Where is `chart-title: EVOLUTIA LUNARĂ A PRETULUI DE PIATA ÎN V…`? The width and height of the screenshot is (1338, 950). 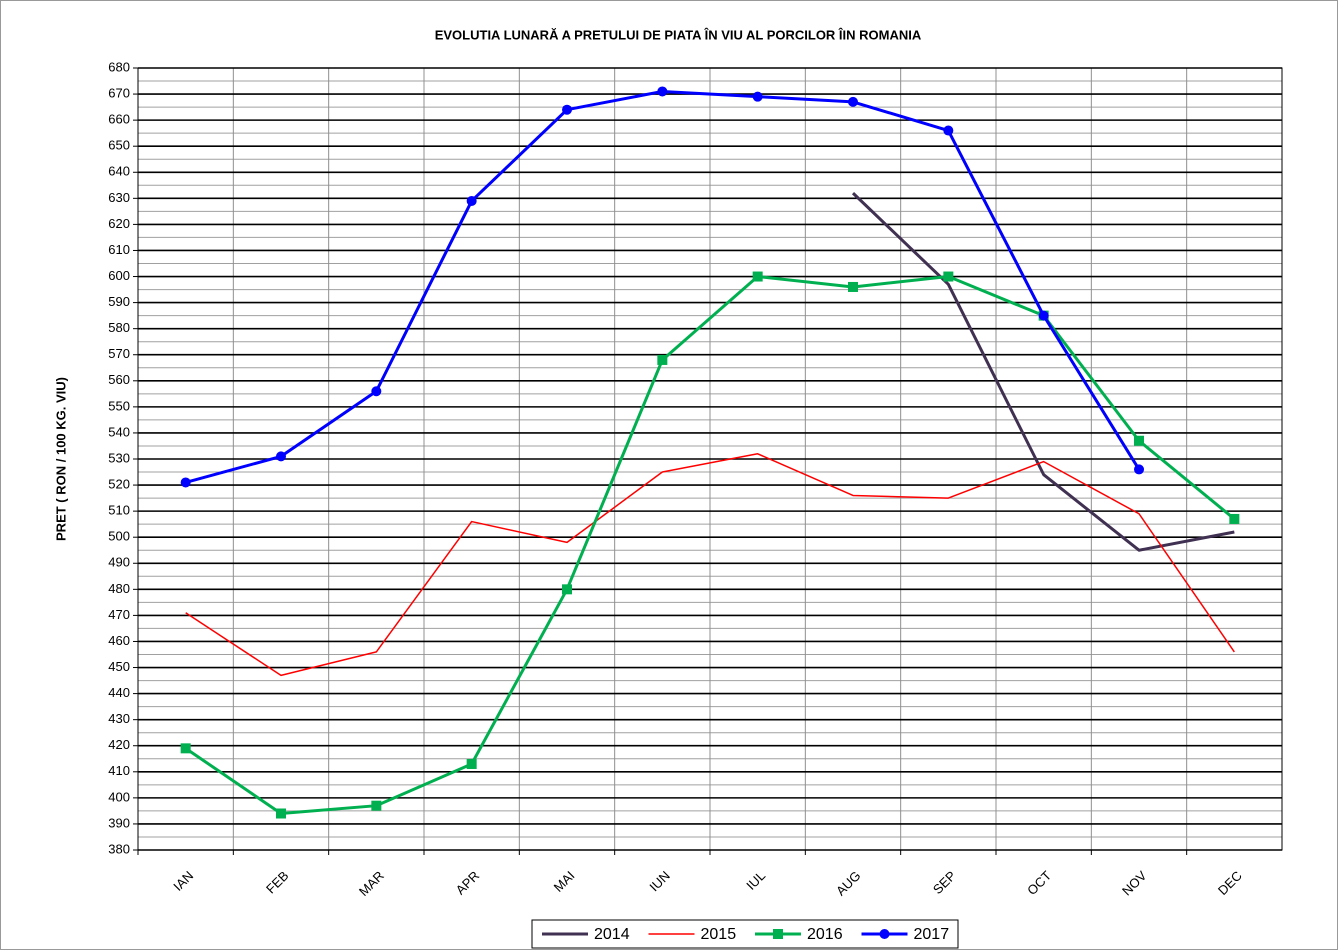
chart-title: EVOLUTIA LUNARĂ A PRETULUI DE PIATA ÎN V… is located at coordinates (678, 34).